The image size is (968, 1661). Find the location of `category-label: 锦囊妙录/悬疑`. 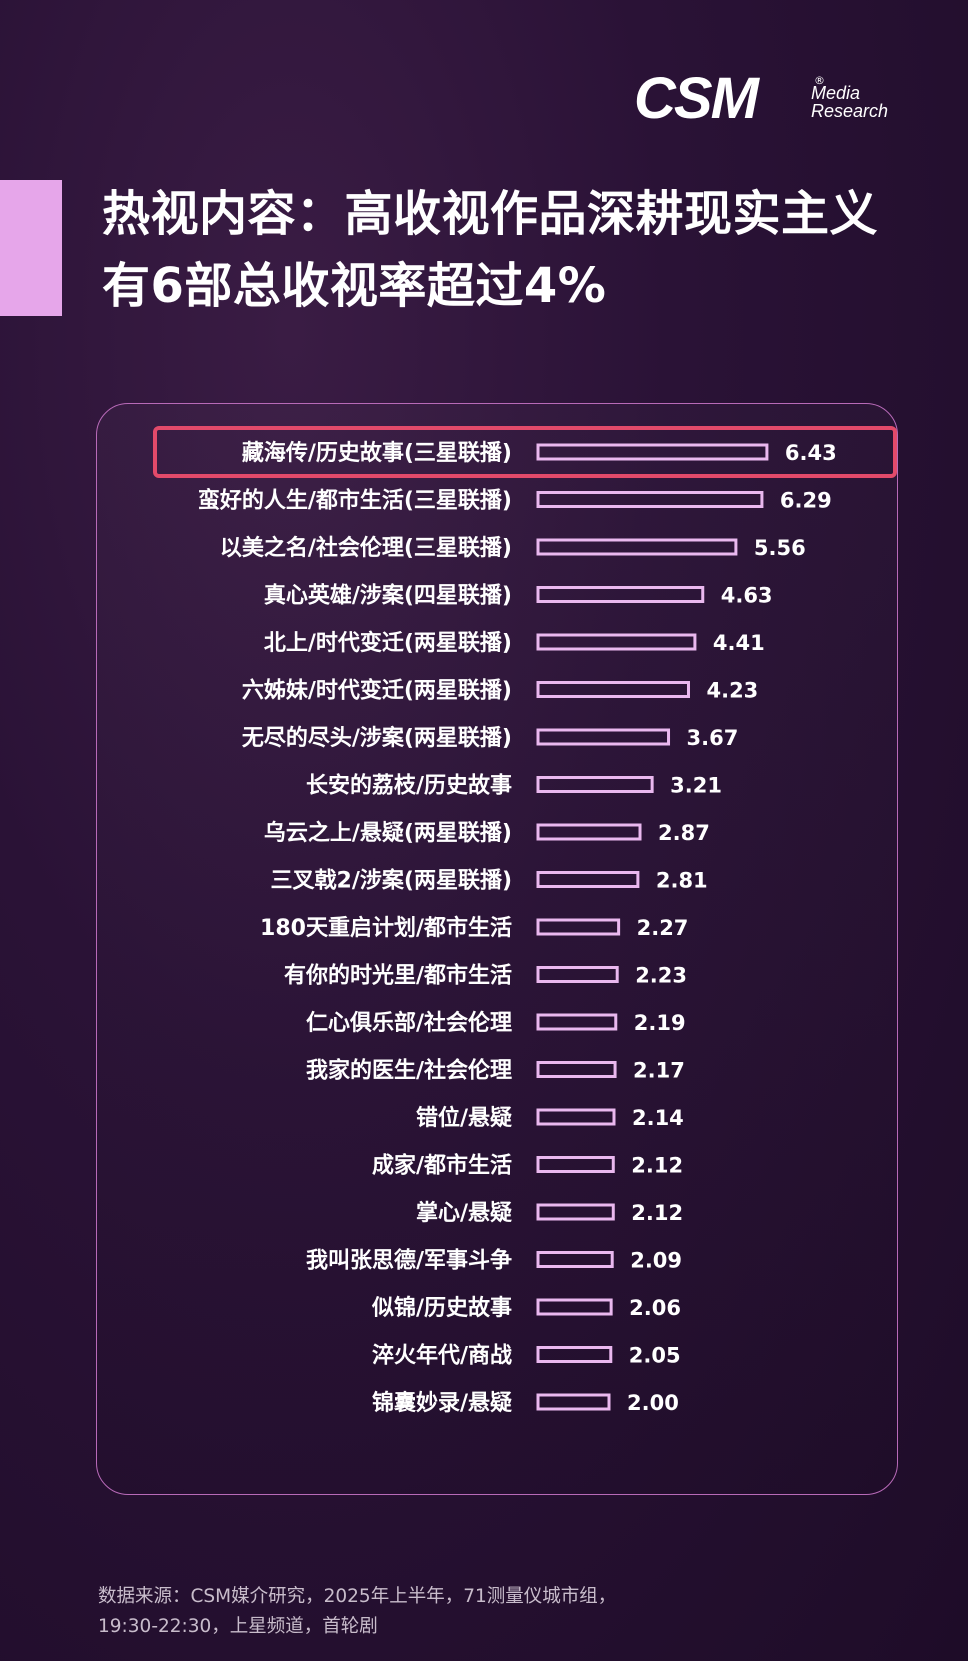

category-label: 锦囊妙录/悬疑 is located at coordinates (442, 1403).